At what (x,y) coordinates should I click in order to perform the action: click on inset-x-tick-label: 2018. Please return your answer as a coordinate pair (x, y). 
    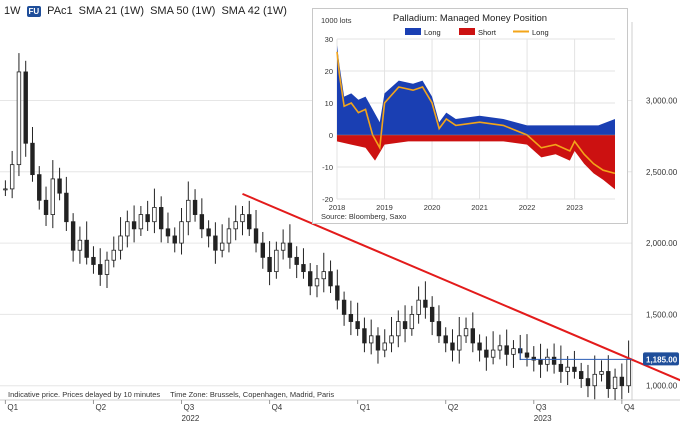
    Looking at the image, I should click on (337, 207).